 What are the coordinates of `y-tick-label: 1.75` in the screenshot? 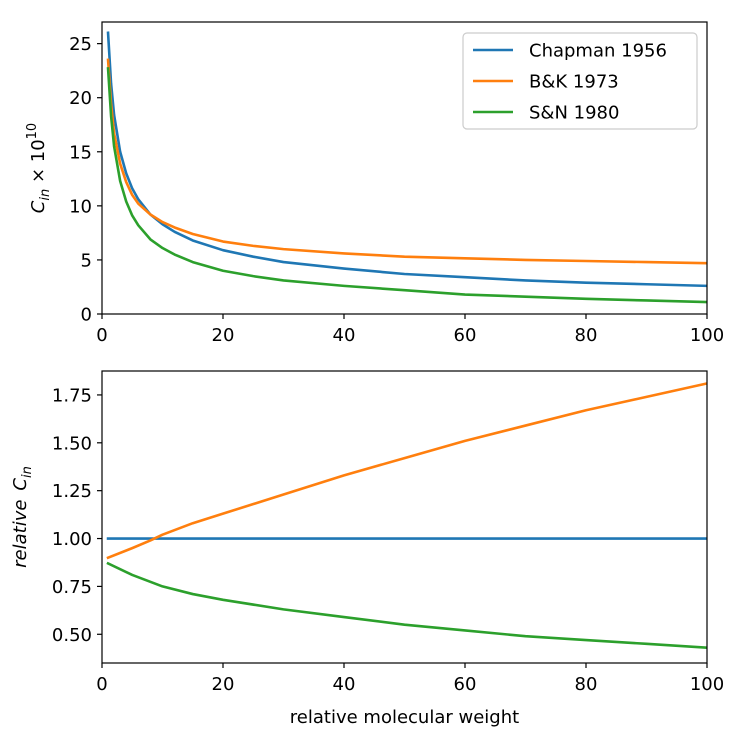 It's located at (72, 395).